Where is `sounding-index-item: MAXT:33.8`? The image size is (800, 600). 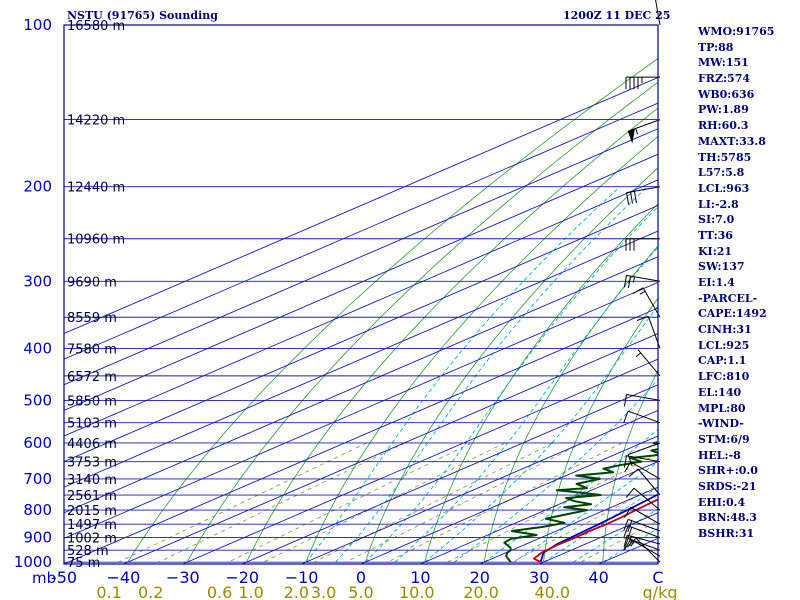 sounding-index-item: MAXT:33.8 is located at coordinates (732, 141).